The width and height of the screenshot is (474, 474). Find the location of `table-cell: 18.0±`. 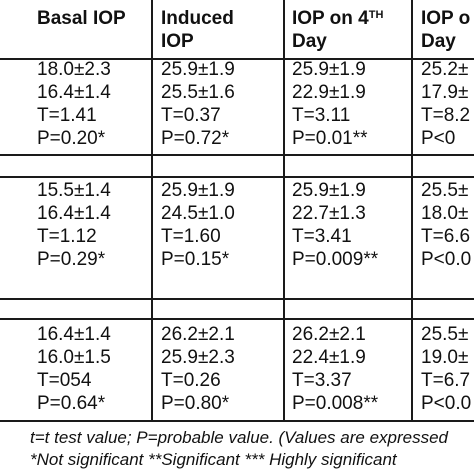

table-cell: 18.0± is located at coordinates (445, 213).